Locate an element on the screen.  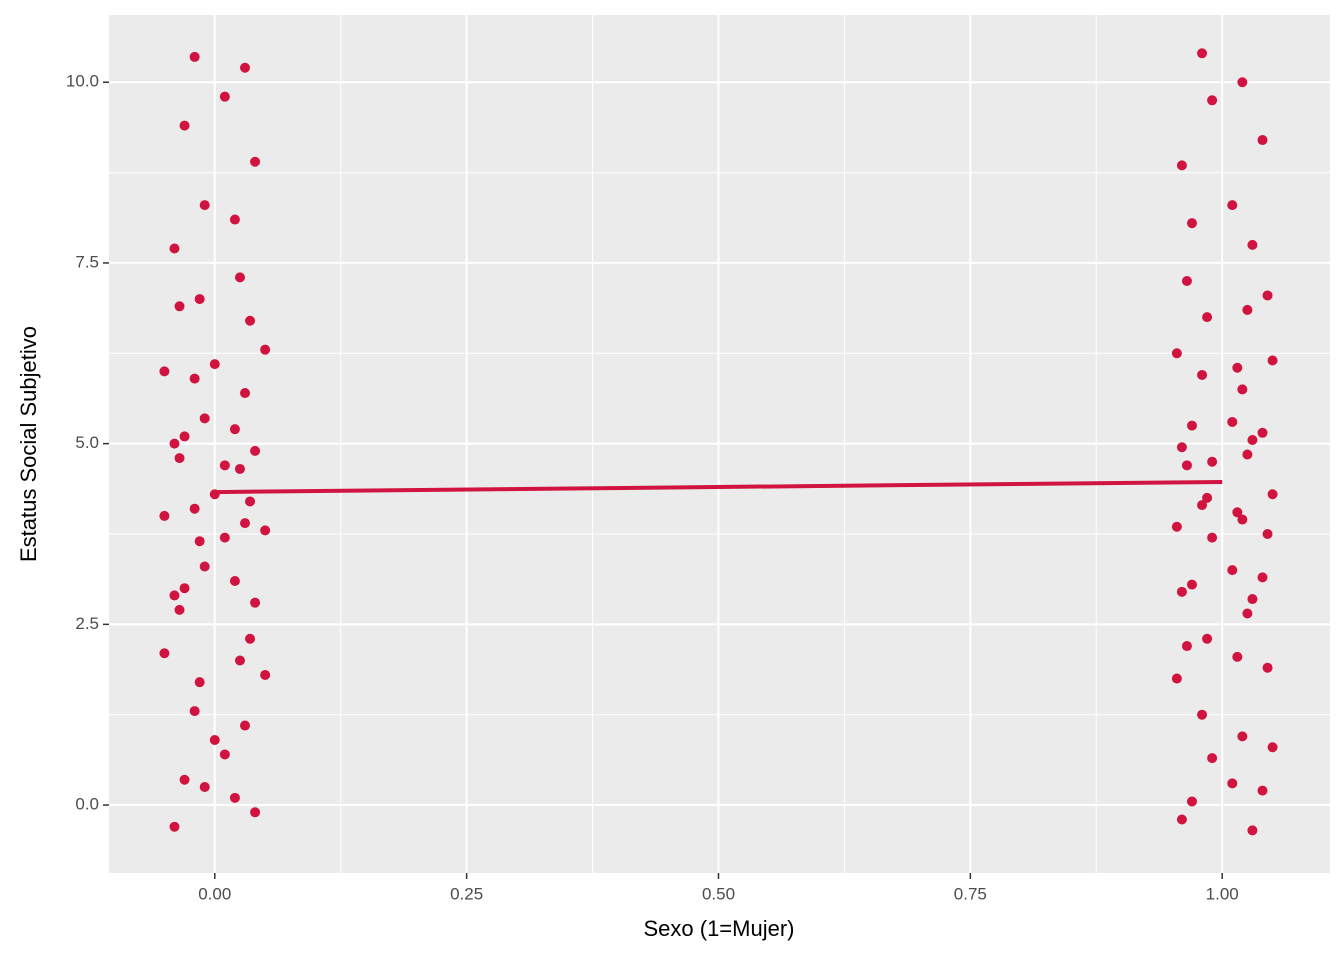
y-tick-label: 10.0 is located at coordinates (82, 81).